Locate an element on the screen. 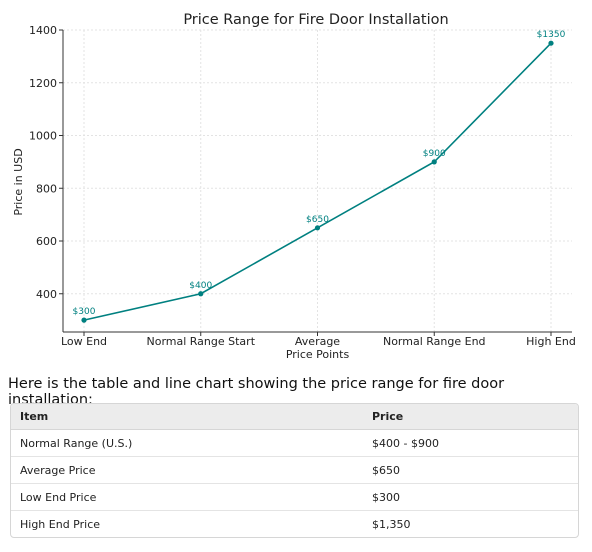 This screenshot has width=592, height=552. table-cell-price: $300 is located at coordinates (470, 497).